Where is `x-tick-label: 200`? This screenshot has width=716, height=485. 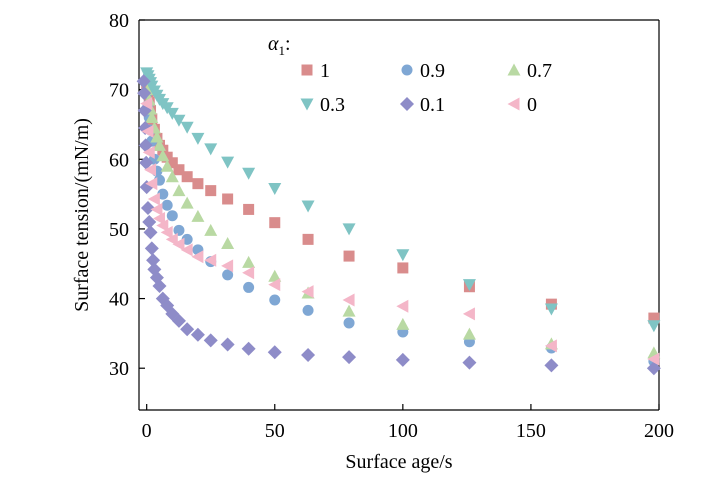
x-tick-label: 200 is located at coordinates (659, 431).